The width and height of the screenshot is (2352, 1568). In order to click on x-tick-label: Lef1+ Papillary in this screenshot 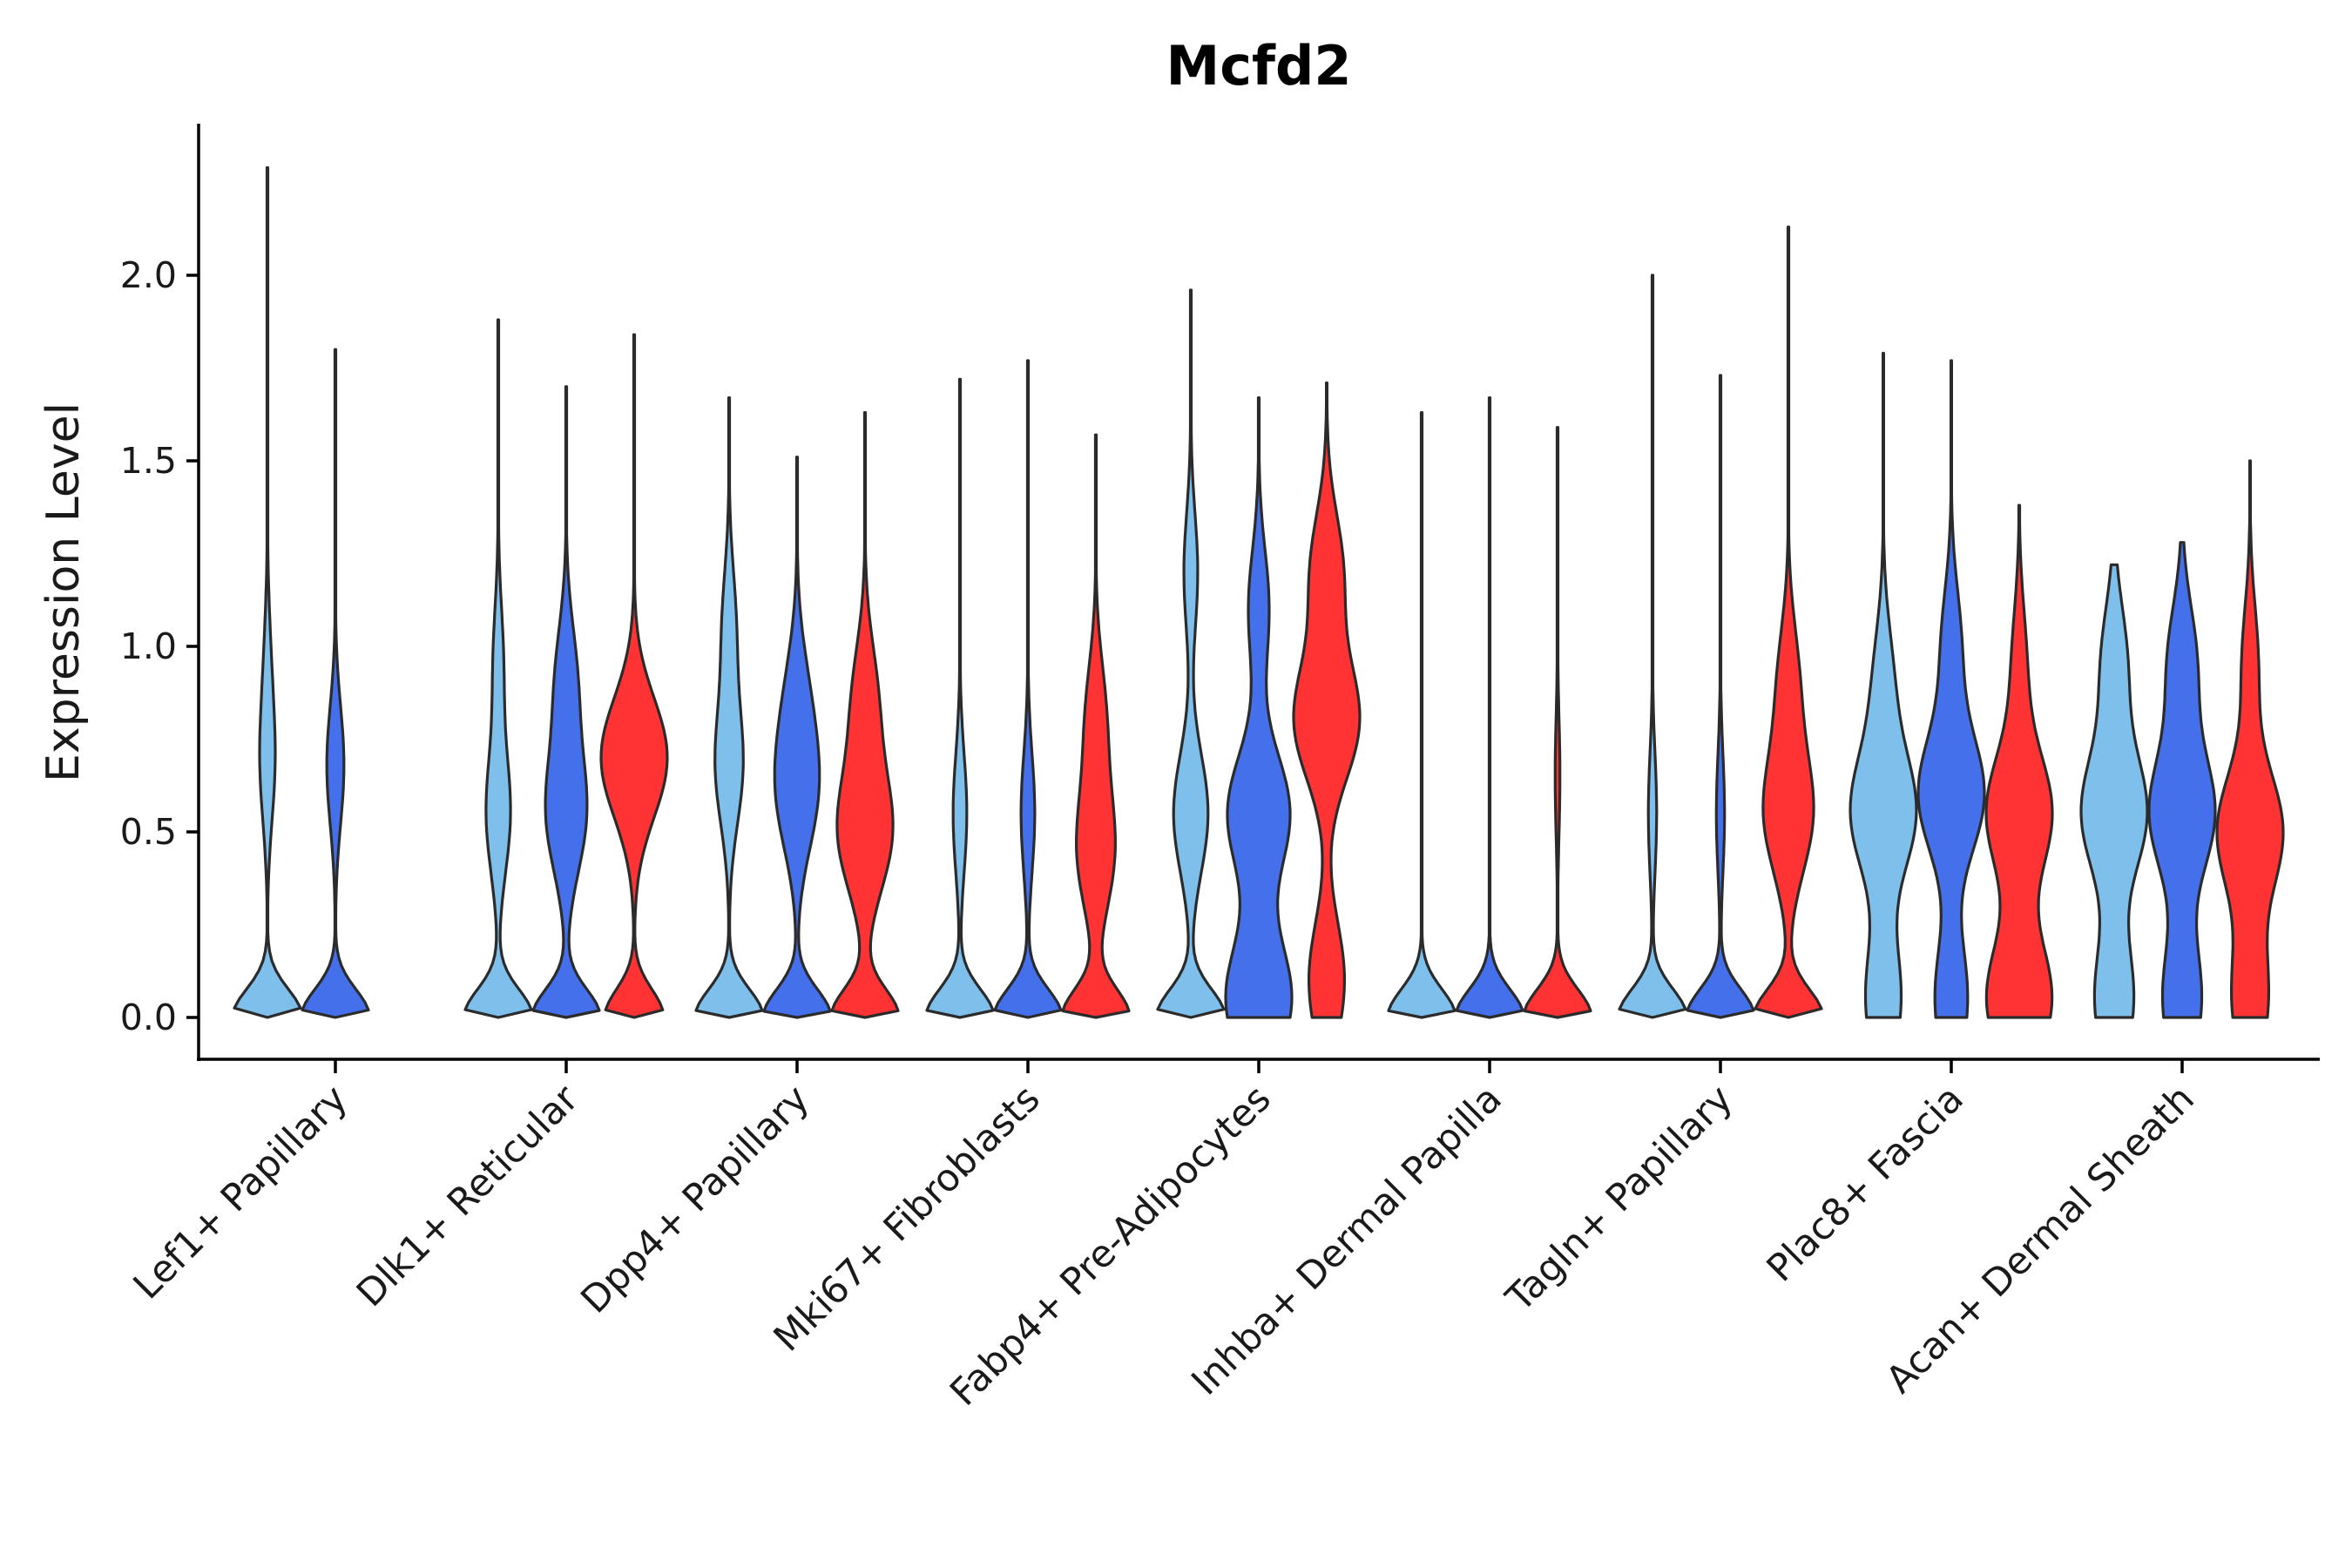, I will do `click(240, 1192)`.